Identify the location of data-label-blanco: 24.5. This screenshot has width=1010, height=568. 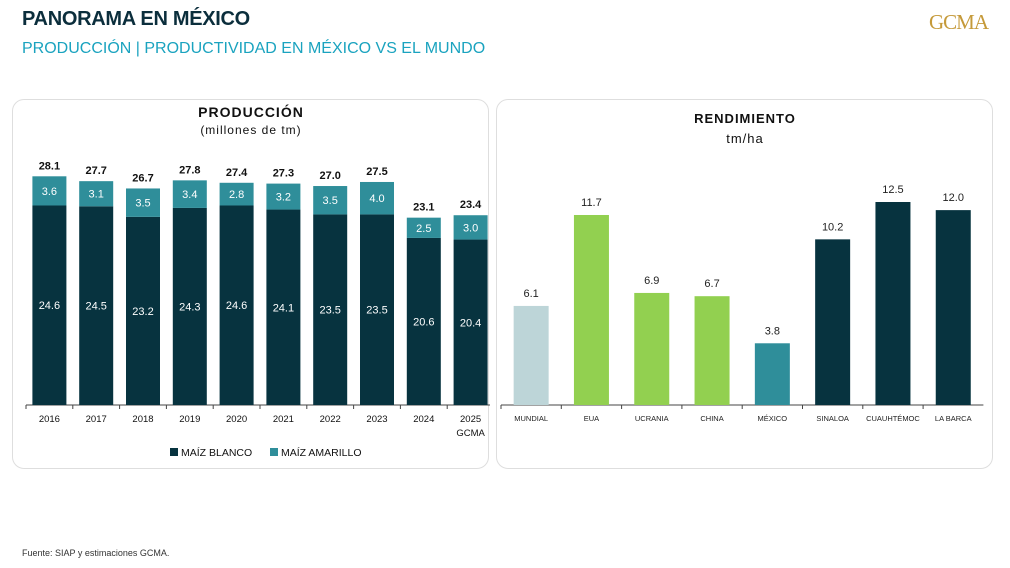
(95, 307).